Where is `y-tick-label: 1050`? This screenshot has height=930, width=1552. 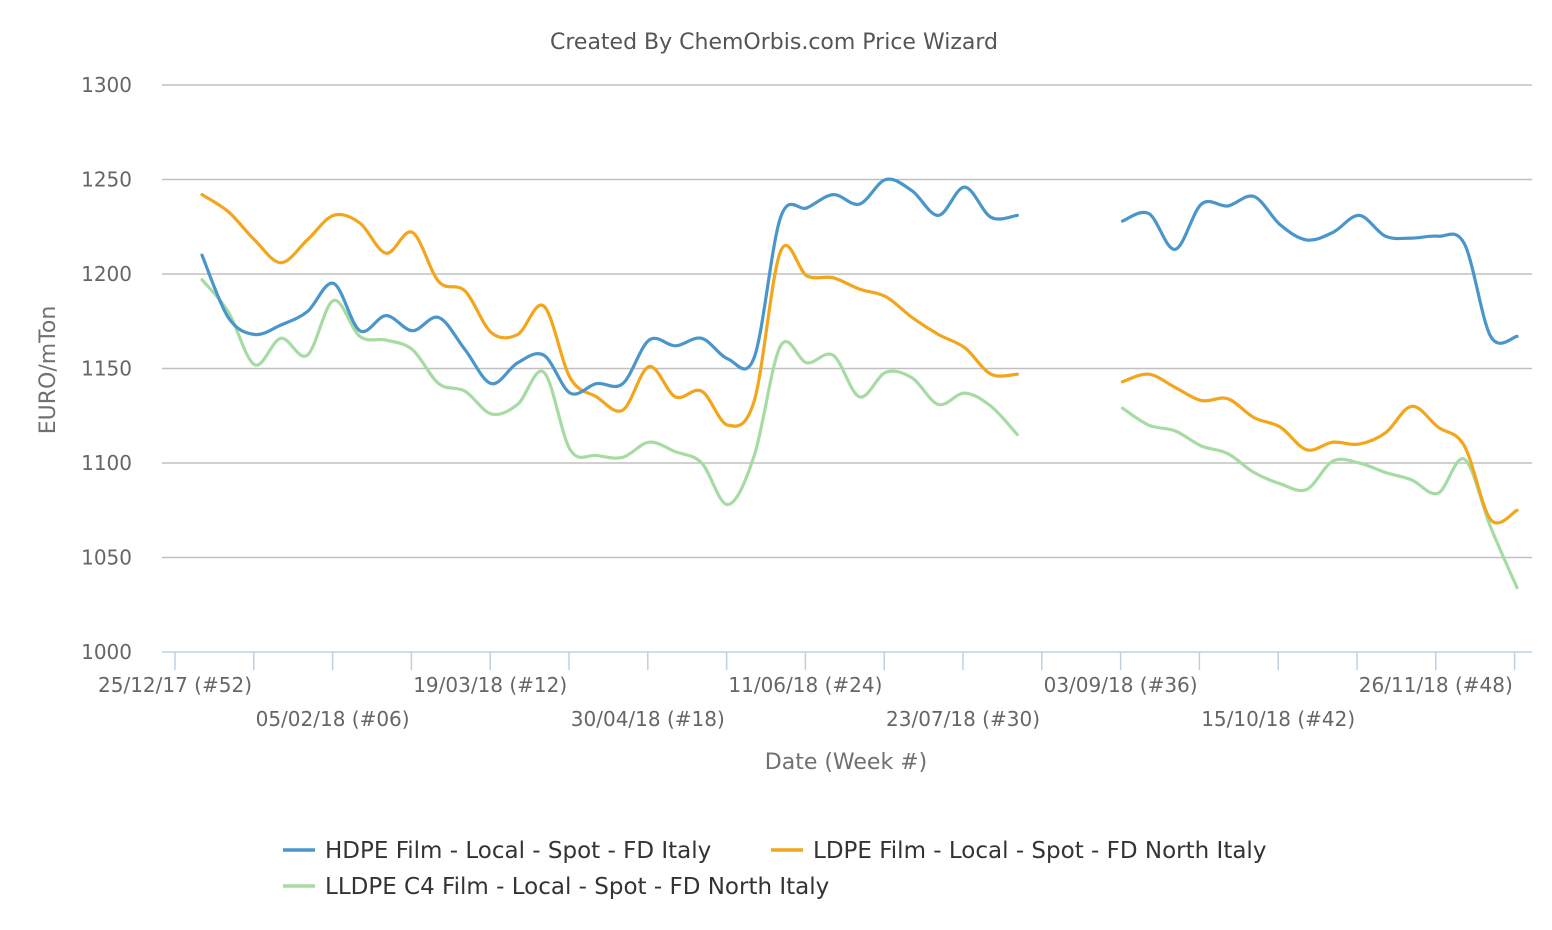 y-tick-label: 1050 is located at coordinates (106, 558).